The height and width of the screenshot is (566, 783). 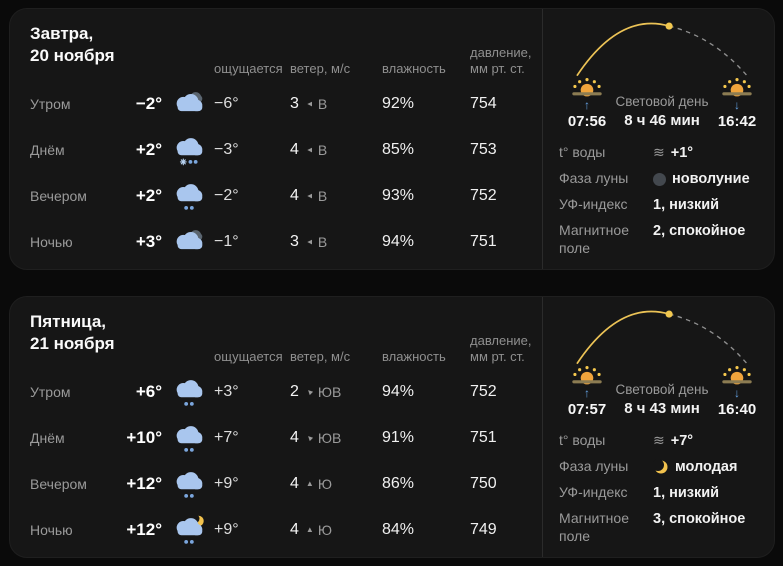 I want to click on wind-speed: 3, so click(x=294, y=241).